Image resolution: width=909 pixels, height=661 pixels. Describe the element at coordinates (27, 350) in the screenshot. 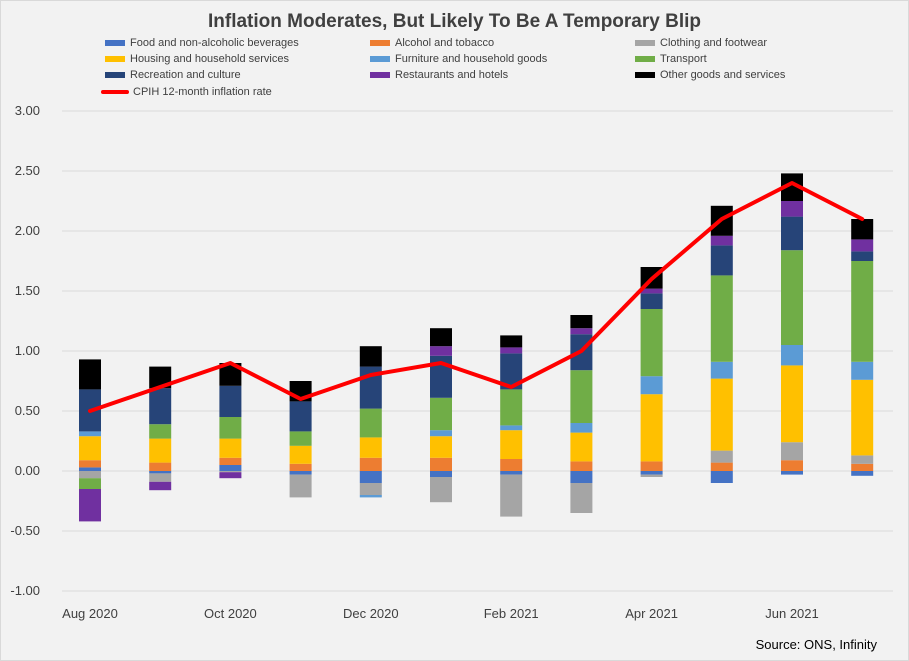

I see `y-tick-label: 1.00` at that location.